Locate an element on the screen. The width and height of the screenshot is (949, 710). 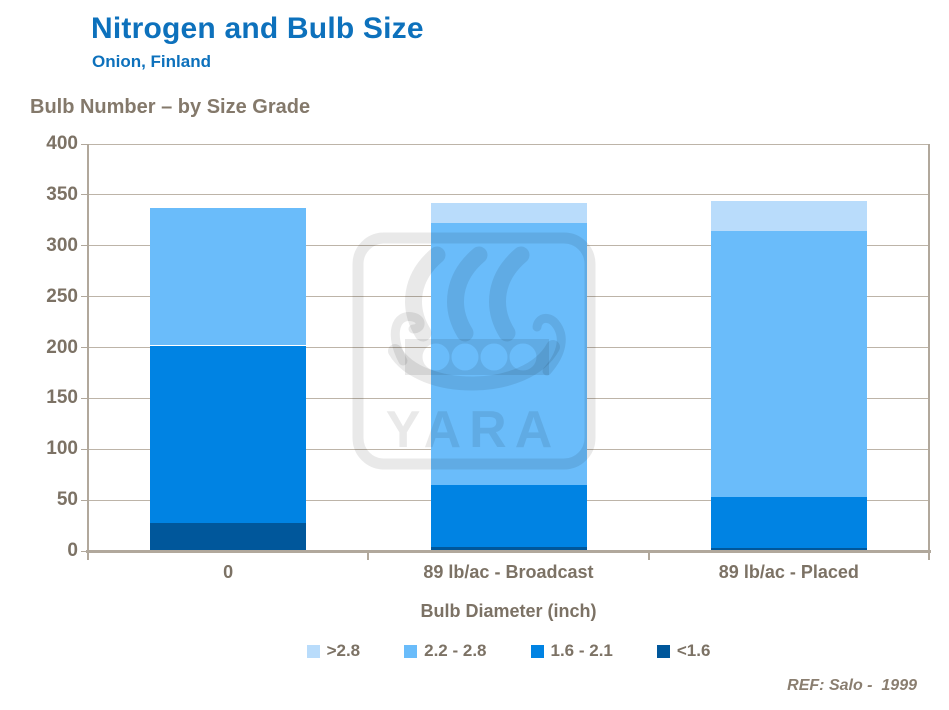
y-axis-label: 0 is located at coordinates (72, 550).